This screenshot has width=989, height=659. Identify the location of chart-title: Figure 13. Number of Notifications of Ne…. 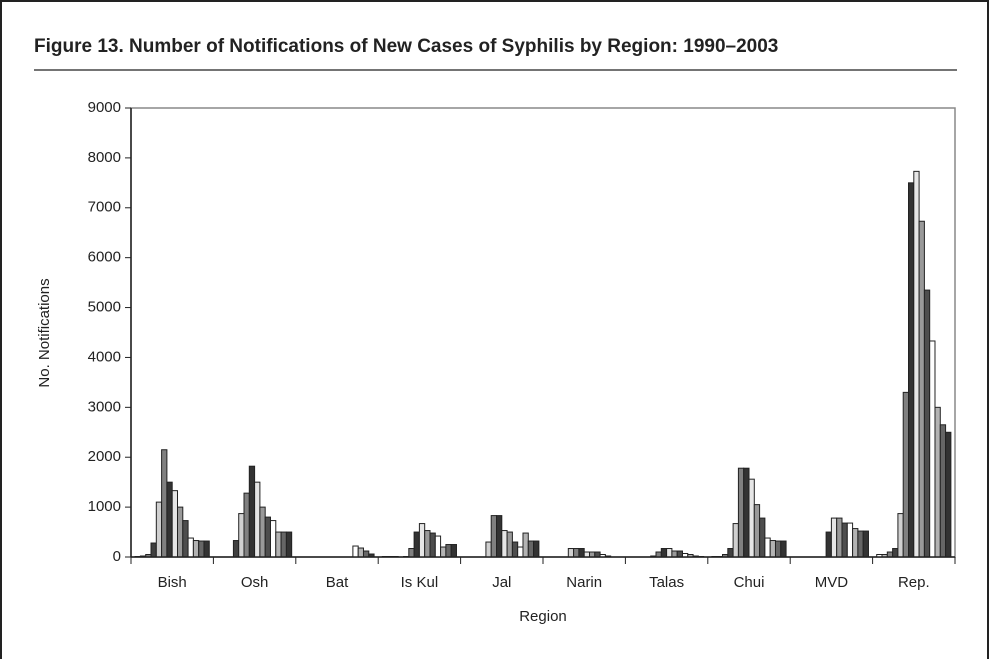
(406, 46).